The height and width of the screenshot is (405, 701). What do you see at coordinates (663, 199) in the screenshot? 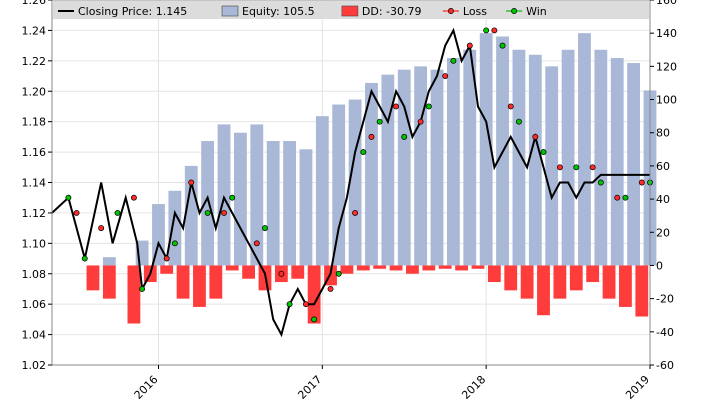
I see `right-tick-label: 40` at bounding box center [663, 199].